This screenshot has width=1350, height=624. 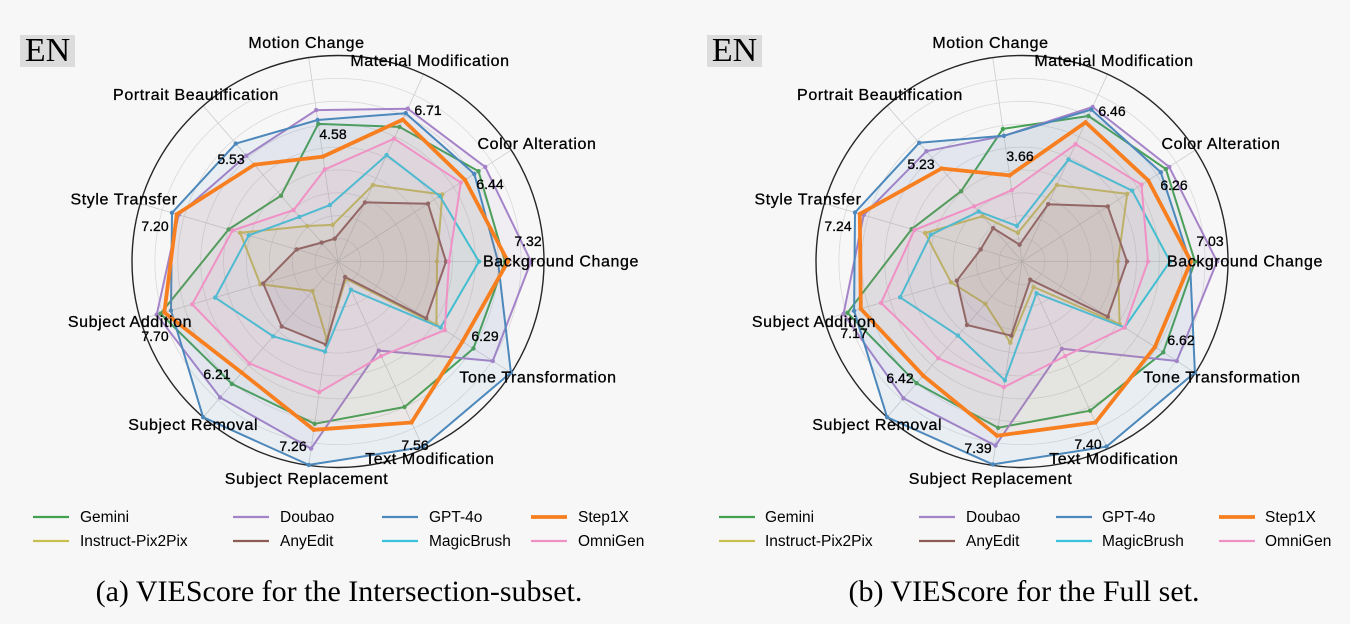 I want to click on svg-text: 7.39, so click(x=977, y=448).